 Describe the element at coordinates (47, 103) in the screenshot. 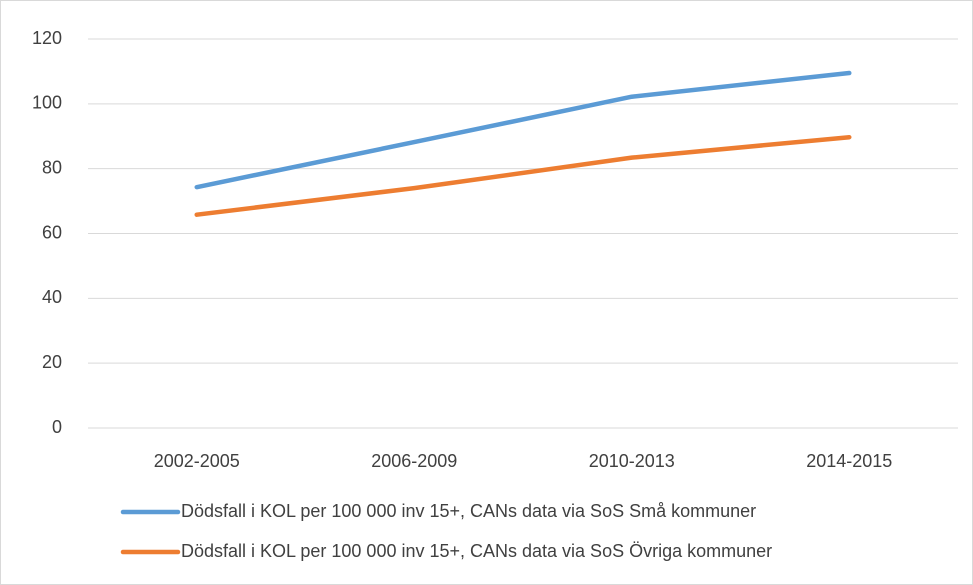

I see `y-tick-label: 100` at that location.